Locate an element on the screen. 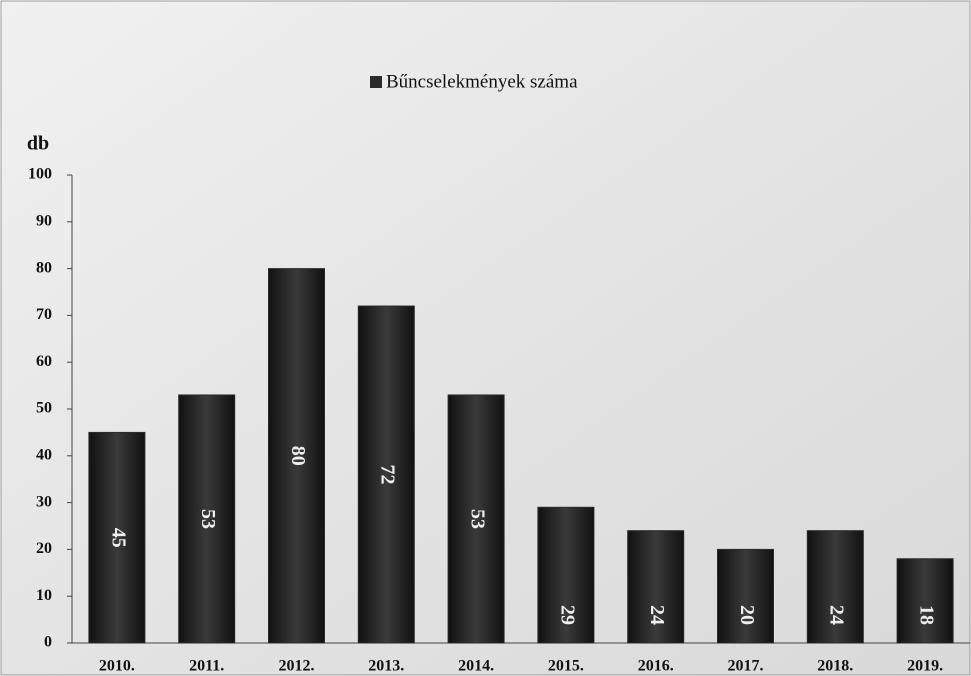 The image size is (971, 676). data-label: 20 is located at coordinates (747, 615).